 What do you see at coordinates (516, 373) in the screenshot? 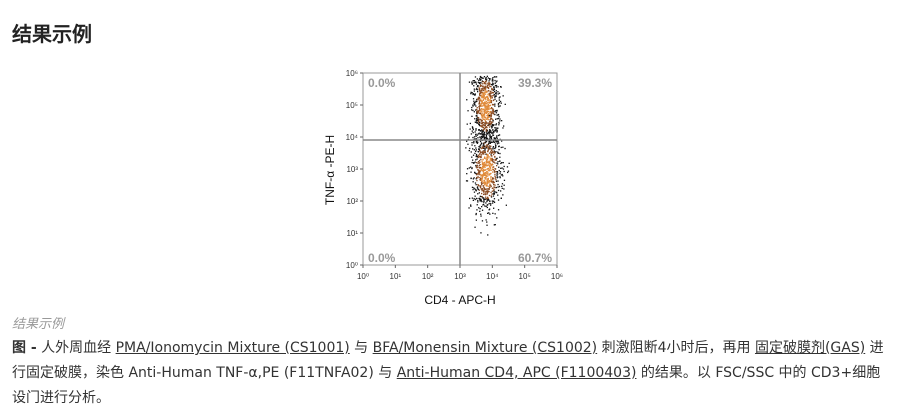
I see `product-link: Anti-Human CD4, APC (F1100403)` at bounding box center [516, 373].